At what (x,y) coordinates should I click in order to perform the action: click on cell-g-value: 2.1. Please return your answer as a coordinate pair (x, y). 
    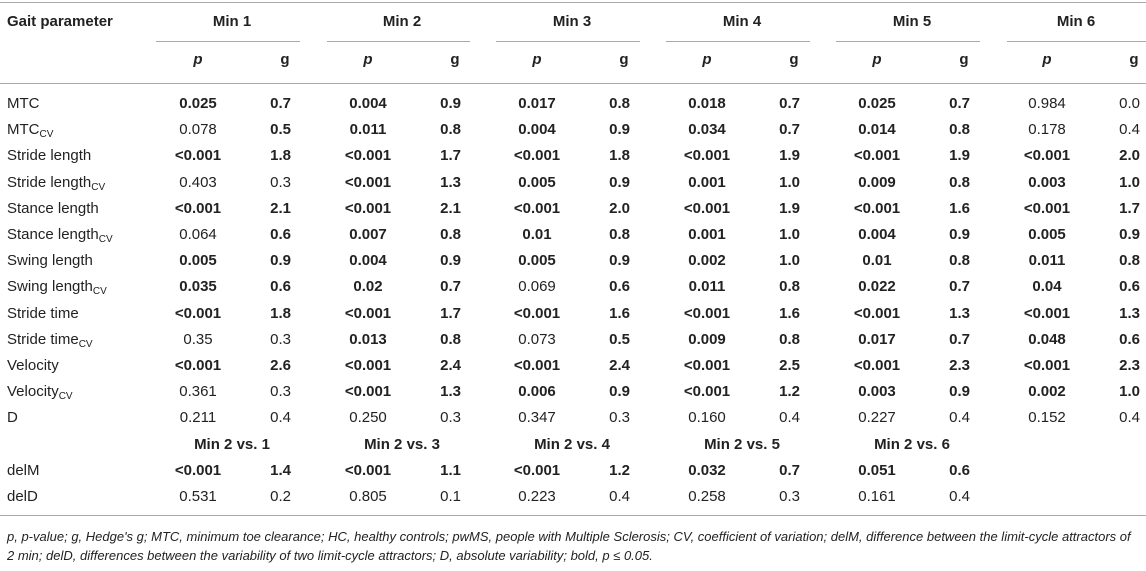
    Looking at the image, I should click on (280, 208).